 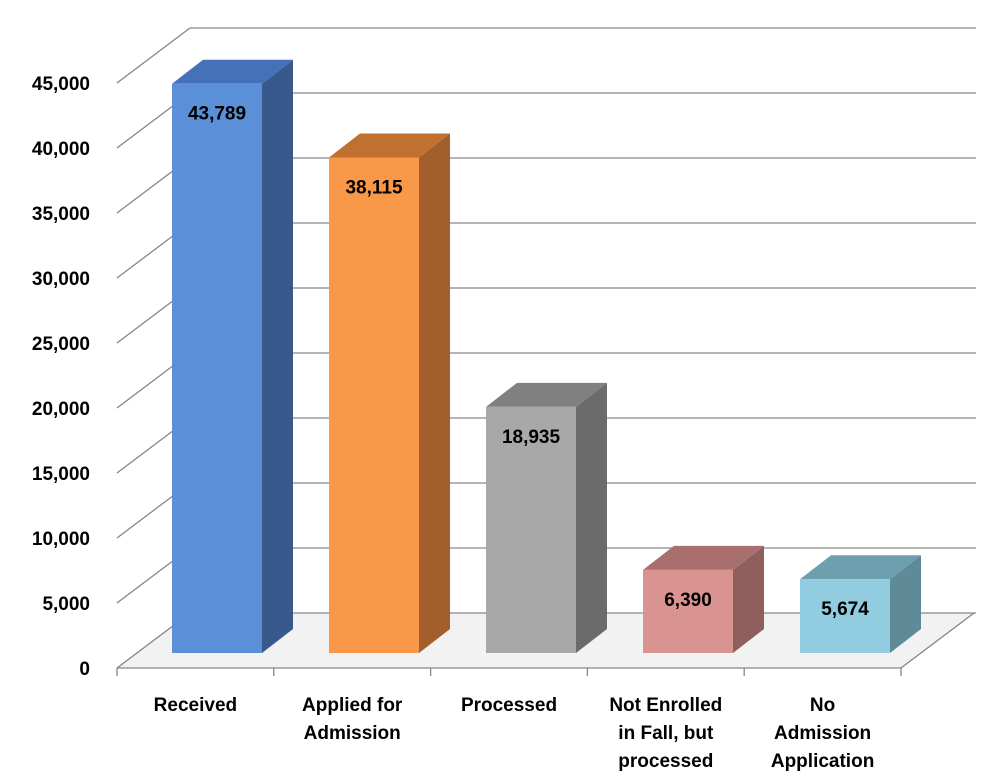 I want to click on y-tick-label: 15,000, so click(x=61, y=474).